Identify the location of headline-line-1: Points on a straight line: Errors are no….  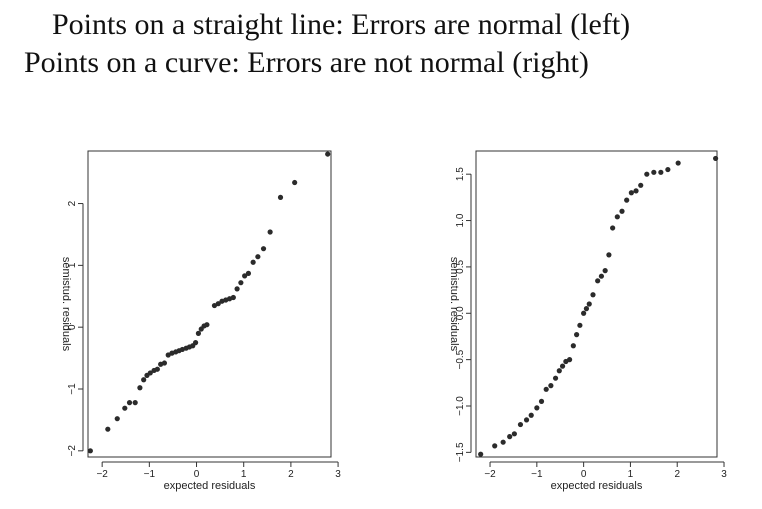
(341, 24).